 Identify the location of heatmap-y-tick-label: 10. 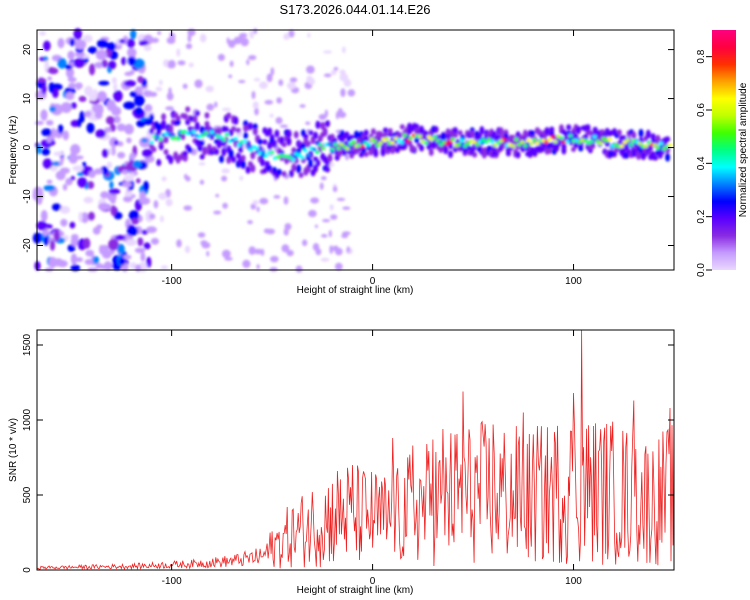
(27, 99).